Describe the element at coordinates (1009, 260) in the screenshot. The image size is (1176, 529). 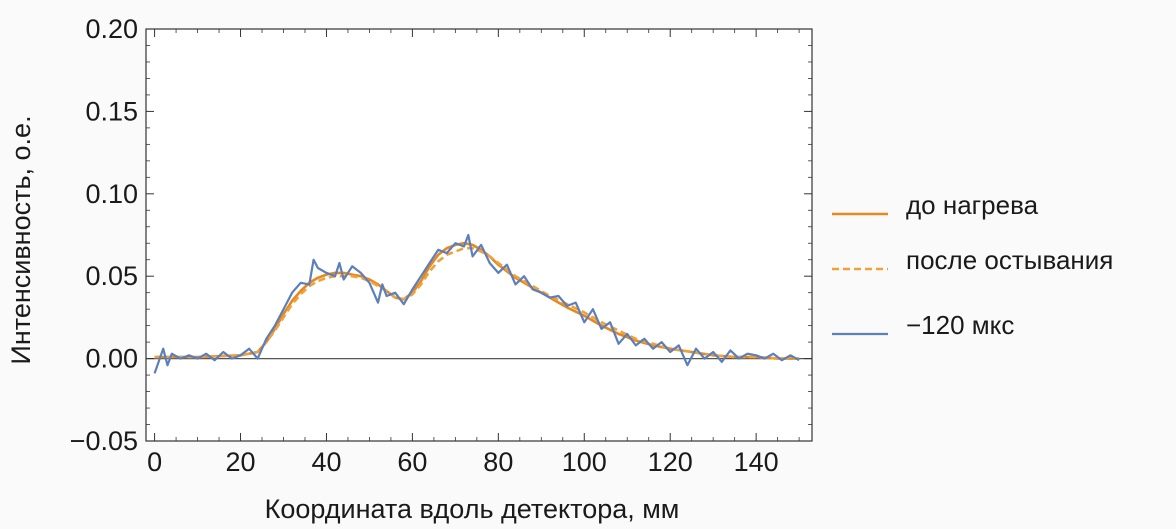
I see `legend-label-2: после остывания` at that location.